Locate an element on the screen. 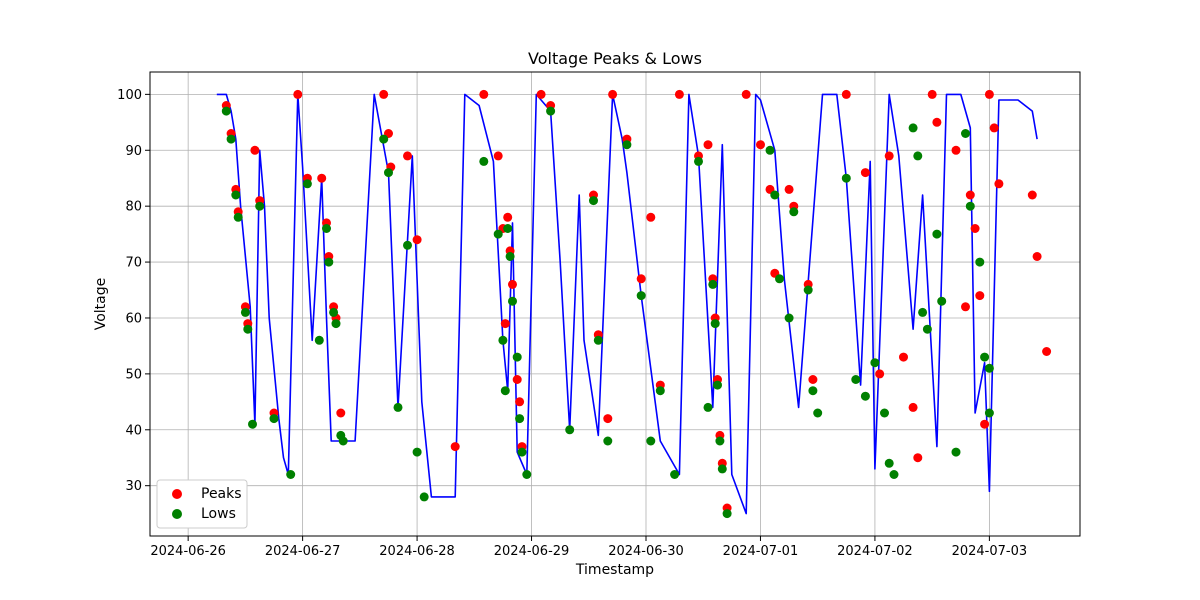 The width and height of the screenshot is (1200, 600). legend-label-lows: Lows is located at coordinates (218, 514).